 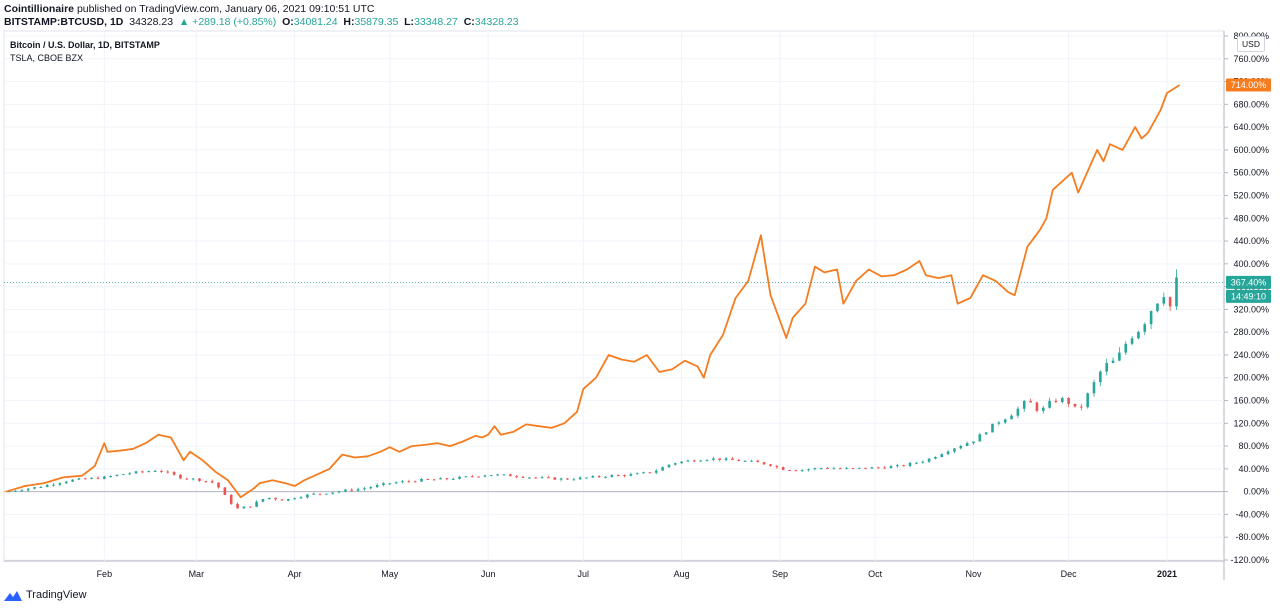 I want to click on footer-branding: TradingView, so click(x=45, y=595).